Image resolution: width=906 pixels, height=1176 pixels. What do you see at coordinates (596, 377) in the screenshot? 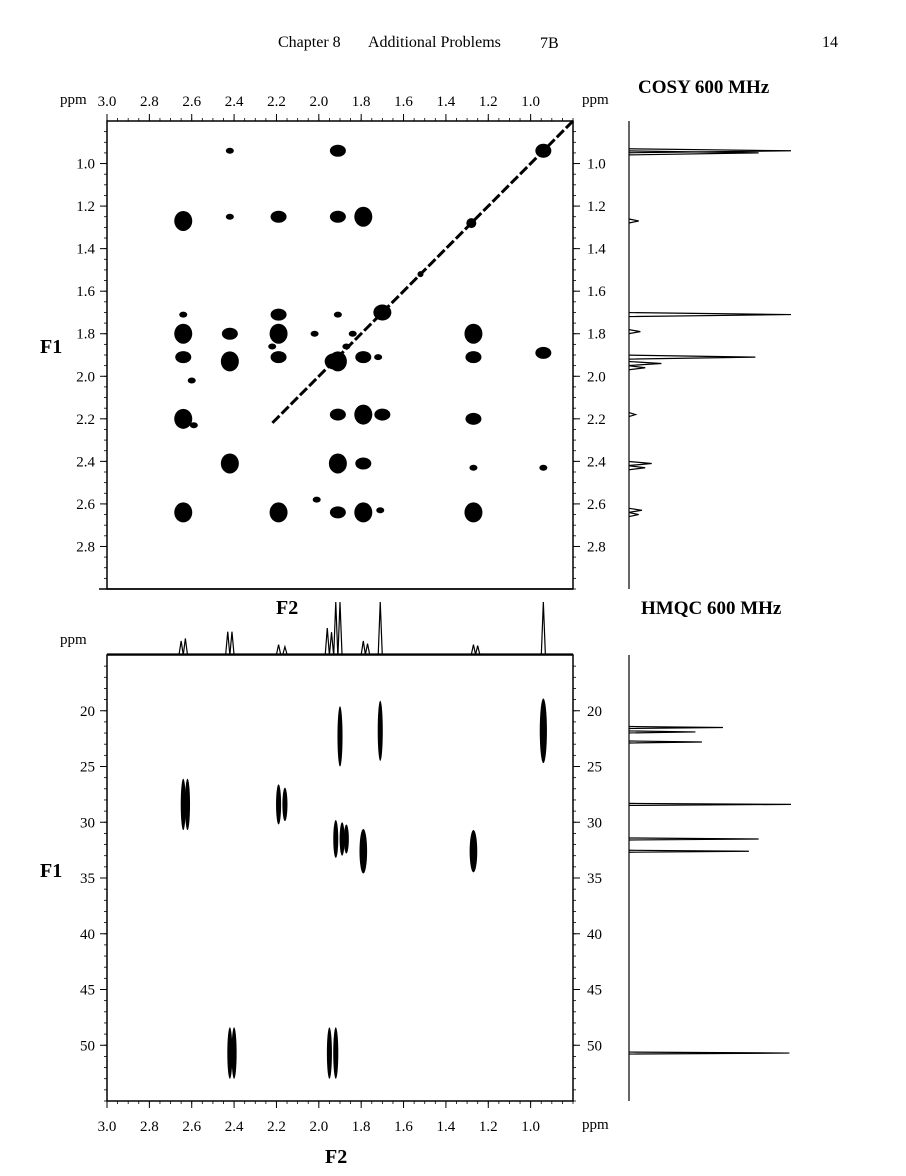
I see `cosy-right-tick-label: 2.0` at bounding box center [596, 377].